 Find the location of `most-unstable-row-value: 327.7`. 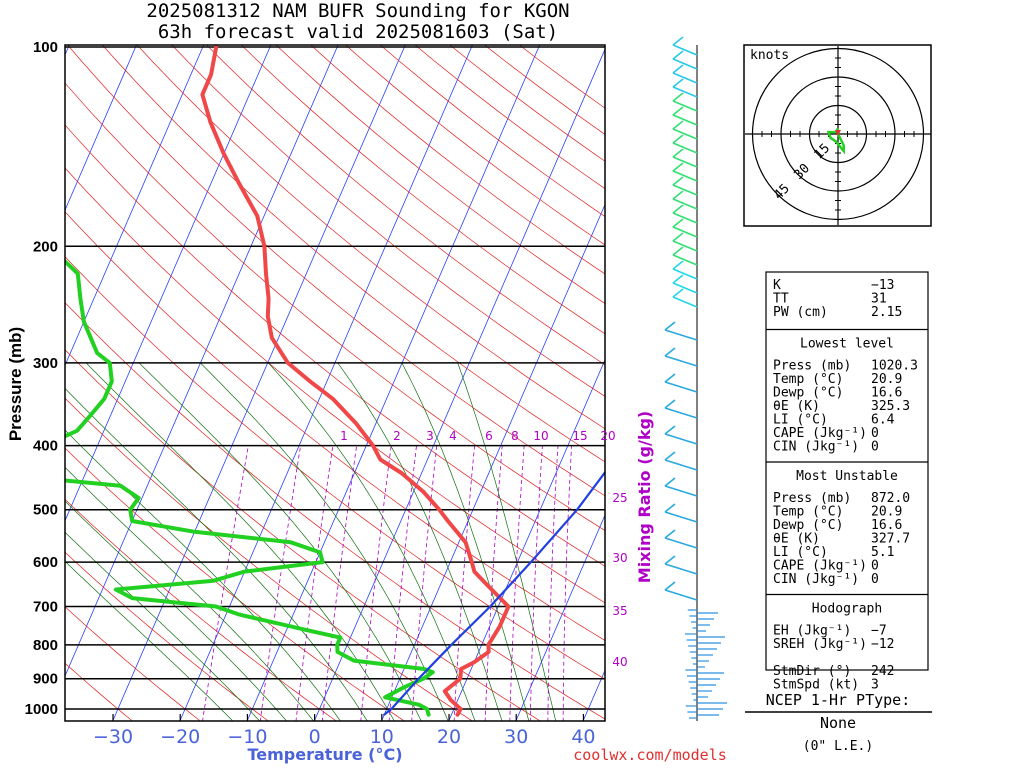

most-unstable-row-value: 327.7 is located at coordinates (890, 539).